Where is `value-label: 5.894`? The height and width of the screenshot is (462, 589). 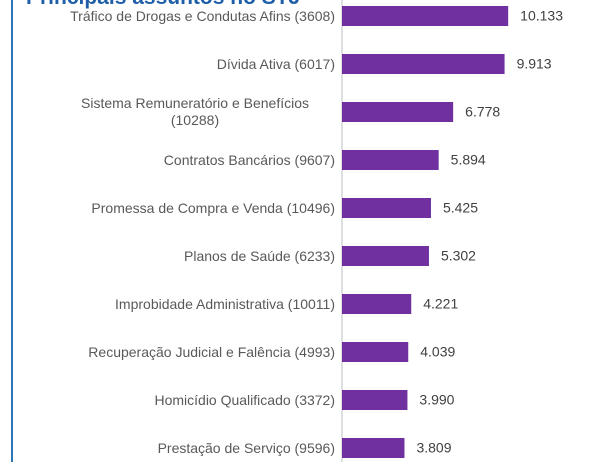
value-label: 5.894 is located at coordinates (468, 160).